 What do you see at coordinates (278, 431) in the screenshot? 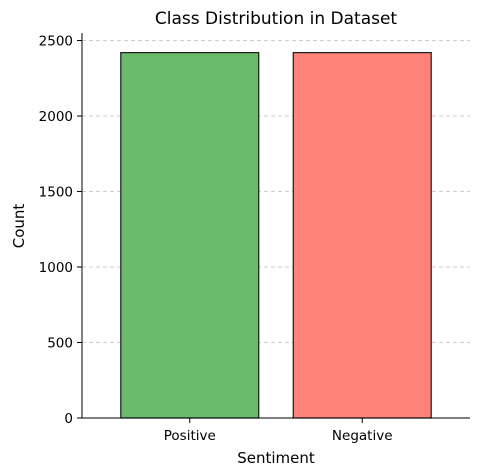
I see `x-axis-ticks: Positive Negative` at bounding box center [278, 431].